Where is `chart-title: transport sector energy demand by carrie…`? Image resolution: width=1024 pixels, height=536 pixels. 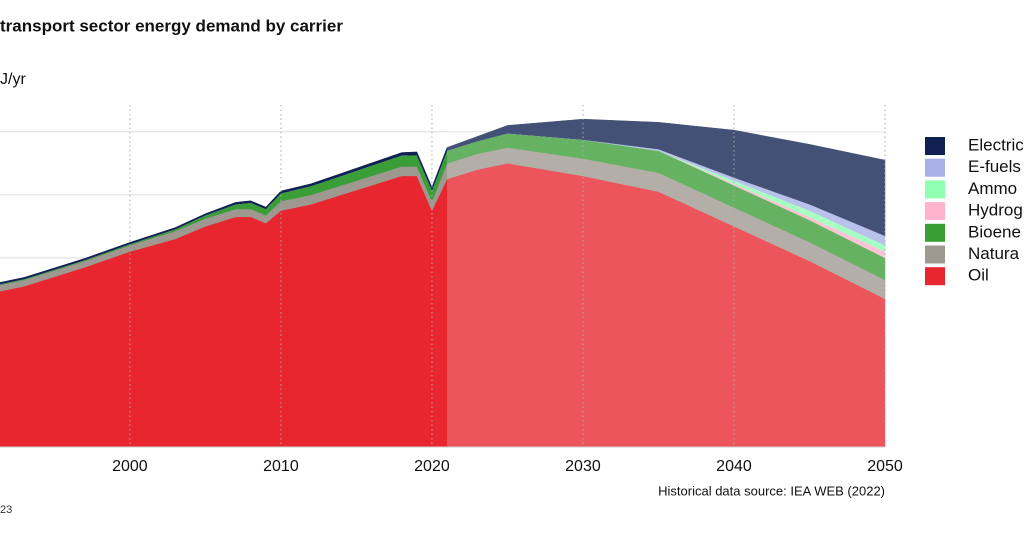
chart-title: transport sector energy demand by carrie… is located at coordinates (171, 25).